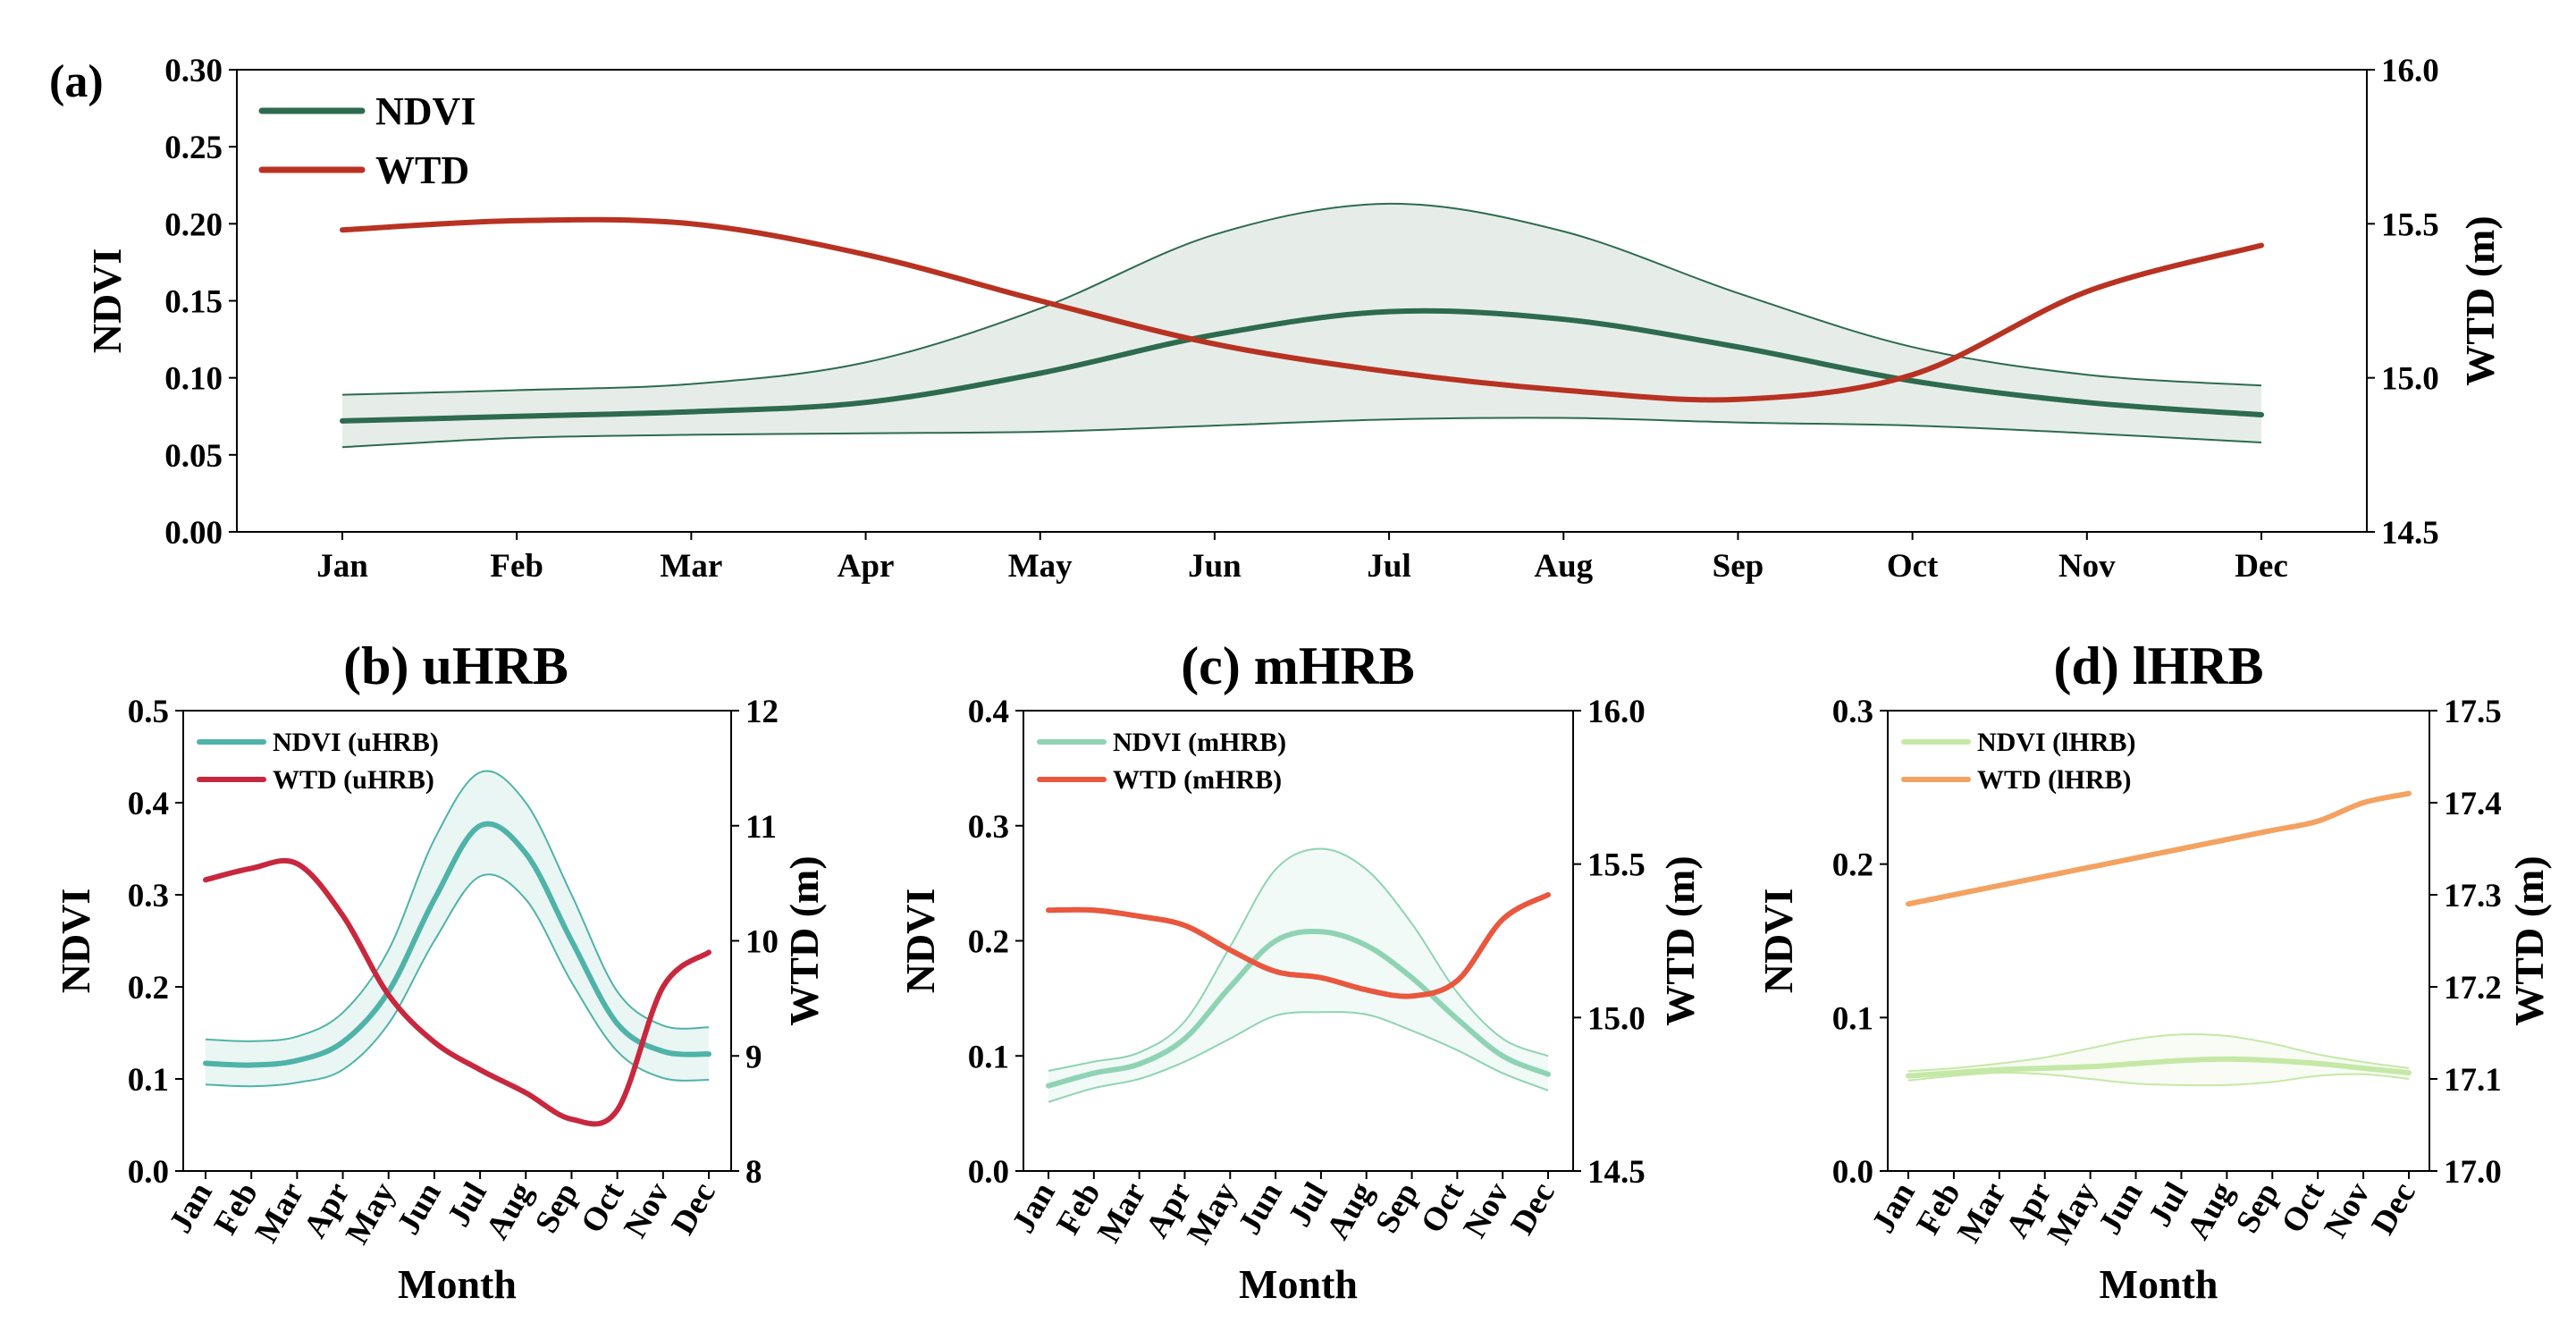 This screenshot has height=1331, width=2576. What do you see at coordinates (194, 456) in the screenshot?
I see `y-tick-label: 0.05` at bounding box center [194, 456].